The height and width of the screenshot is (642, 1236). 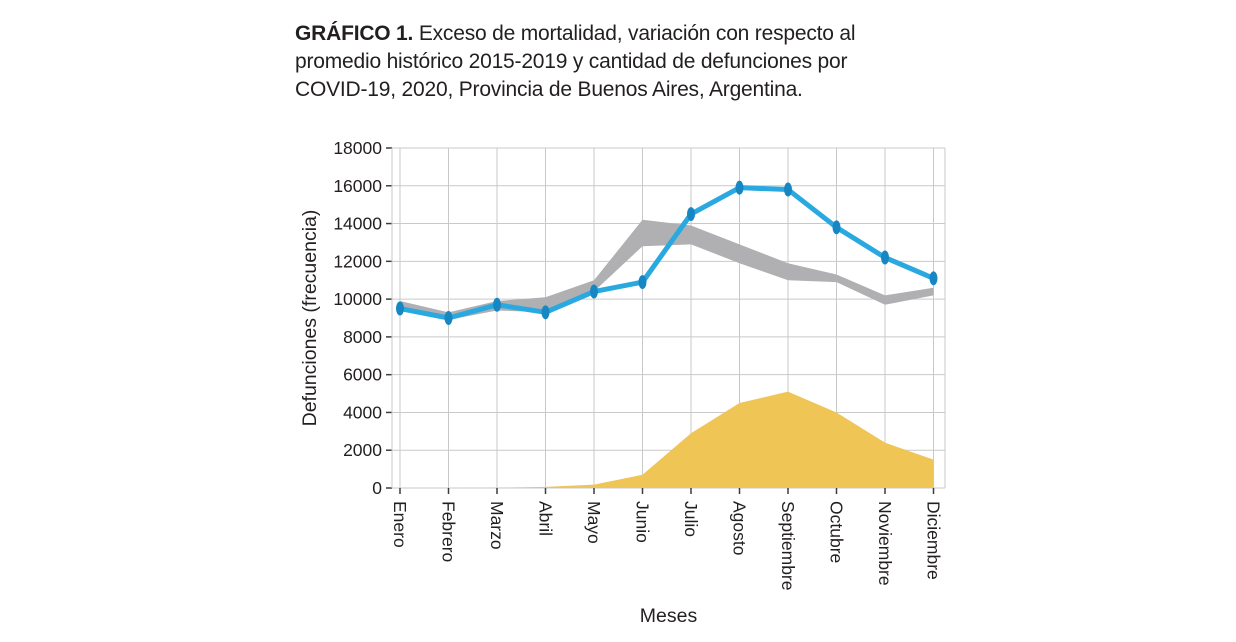 I want to click on month-label: Mayo, so click(x=594, y=522).